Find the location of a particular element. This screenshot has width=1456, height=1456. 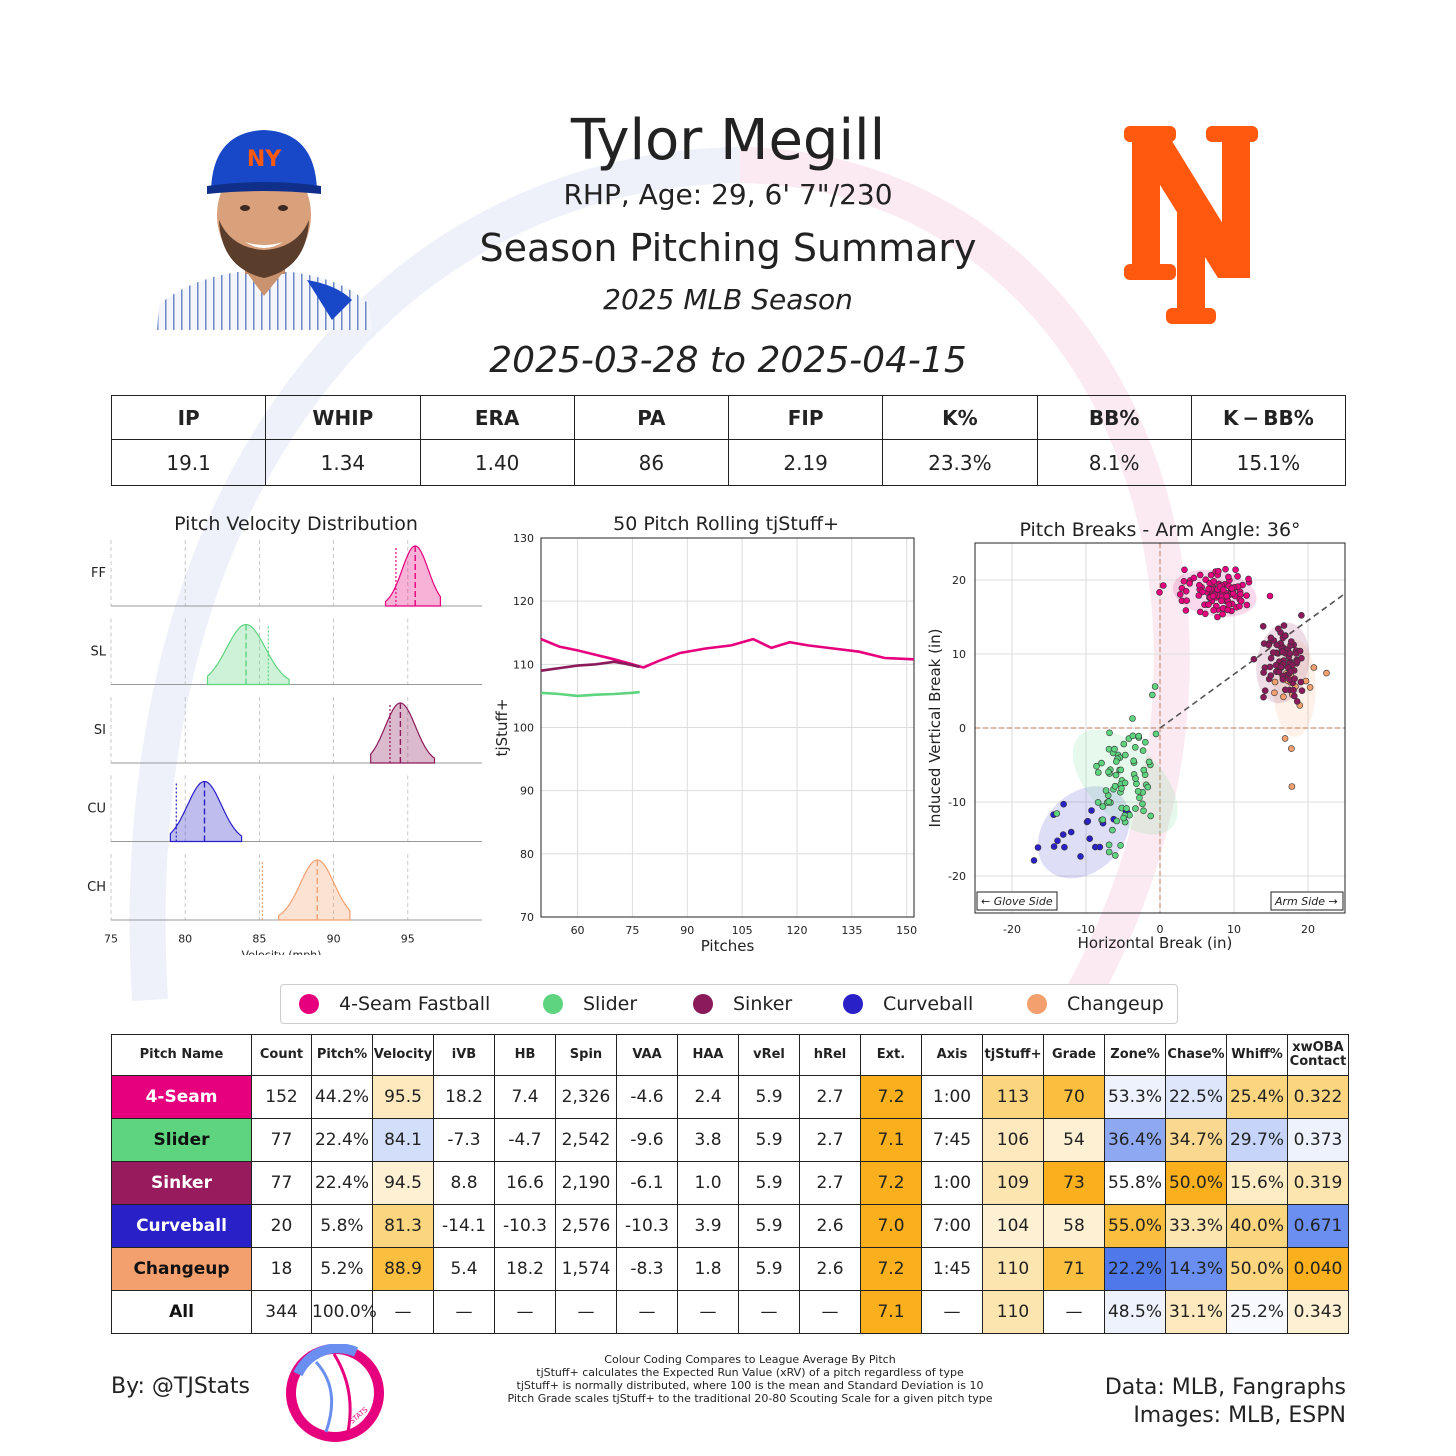

table-cell: -4.7 is located at coordinates (525, 1140).